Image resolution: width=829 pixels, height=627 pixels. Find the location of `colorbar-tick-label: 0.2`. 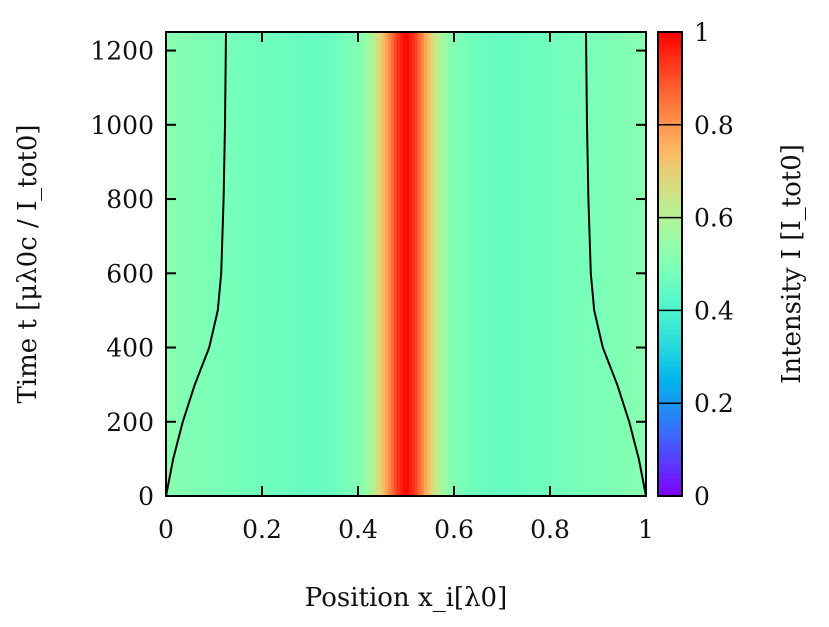

colorbar-tick-label: 0.2 is located at coordinates (714, 403).